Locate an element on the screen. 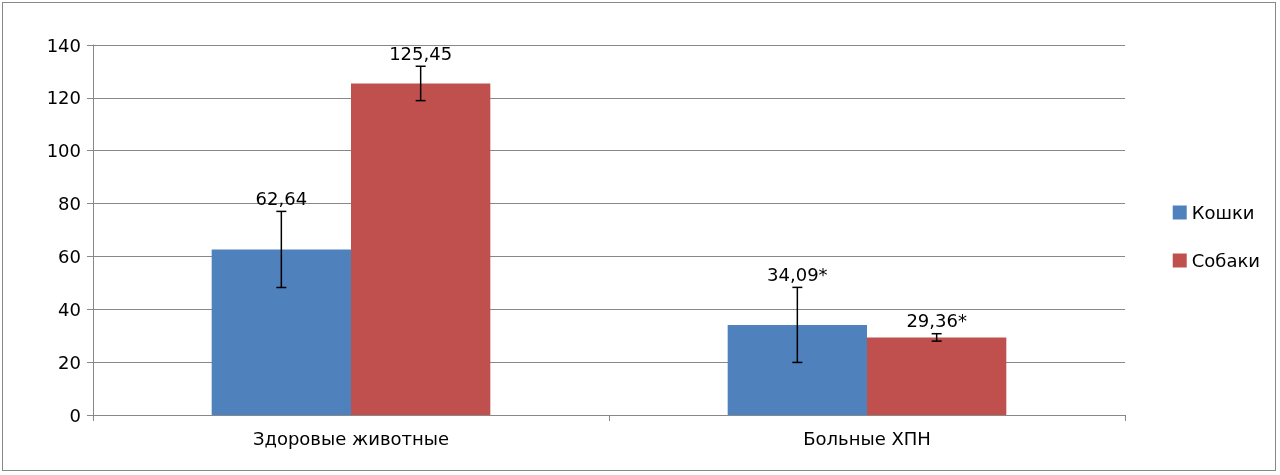  y-tick-label: 100 is located at coordinates (63, 151).